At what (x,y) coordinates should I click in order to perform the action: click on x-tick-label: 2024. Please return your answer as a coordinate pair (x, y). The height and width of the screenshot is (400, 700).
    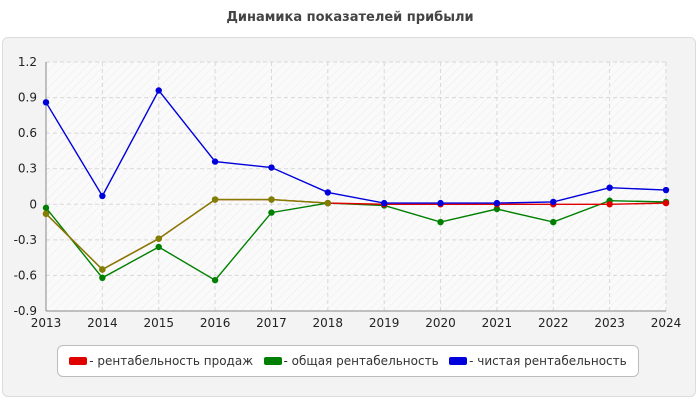
    Looking at the image, I should click on (666, 323).